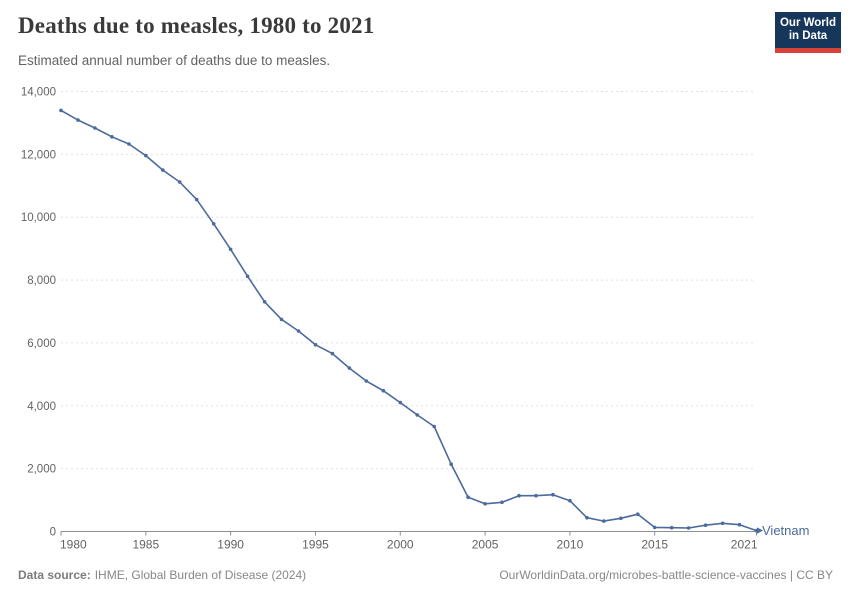 The image size is (850, 600). What do you see at coordinates (230, 545) in the screenshot?
I see `x-axis-label: 1990` at bounding box center [230, 545].